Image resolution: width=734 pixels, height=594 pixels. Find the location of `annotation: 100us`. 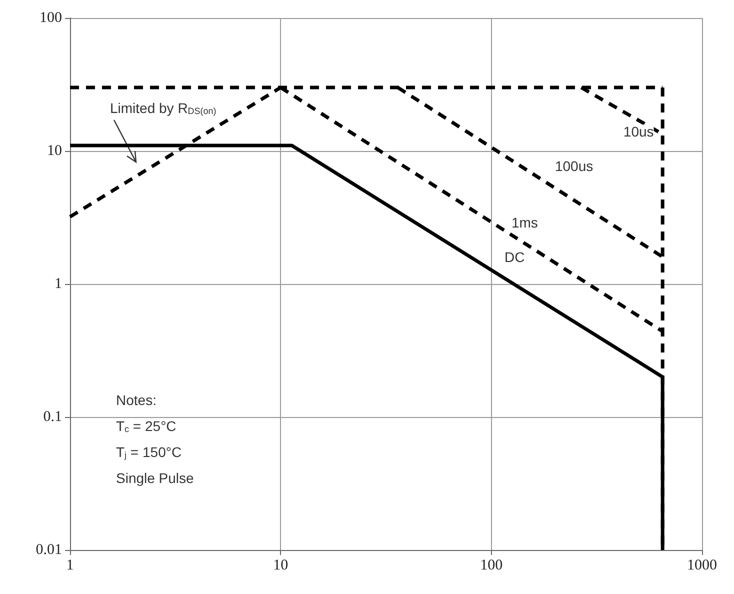

annotation: 100us is located at coordinates (574, 166).